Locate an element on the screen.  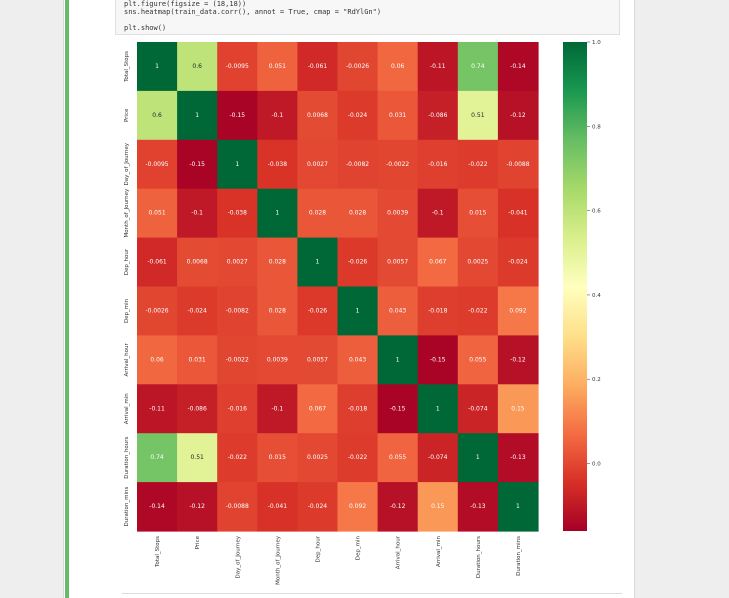
cell-annotation: 0.015 is located at coordinates (477, 213).